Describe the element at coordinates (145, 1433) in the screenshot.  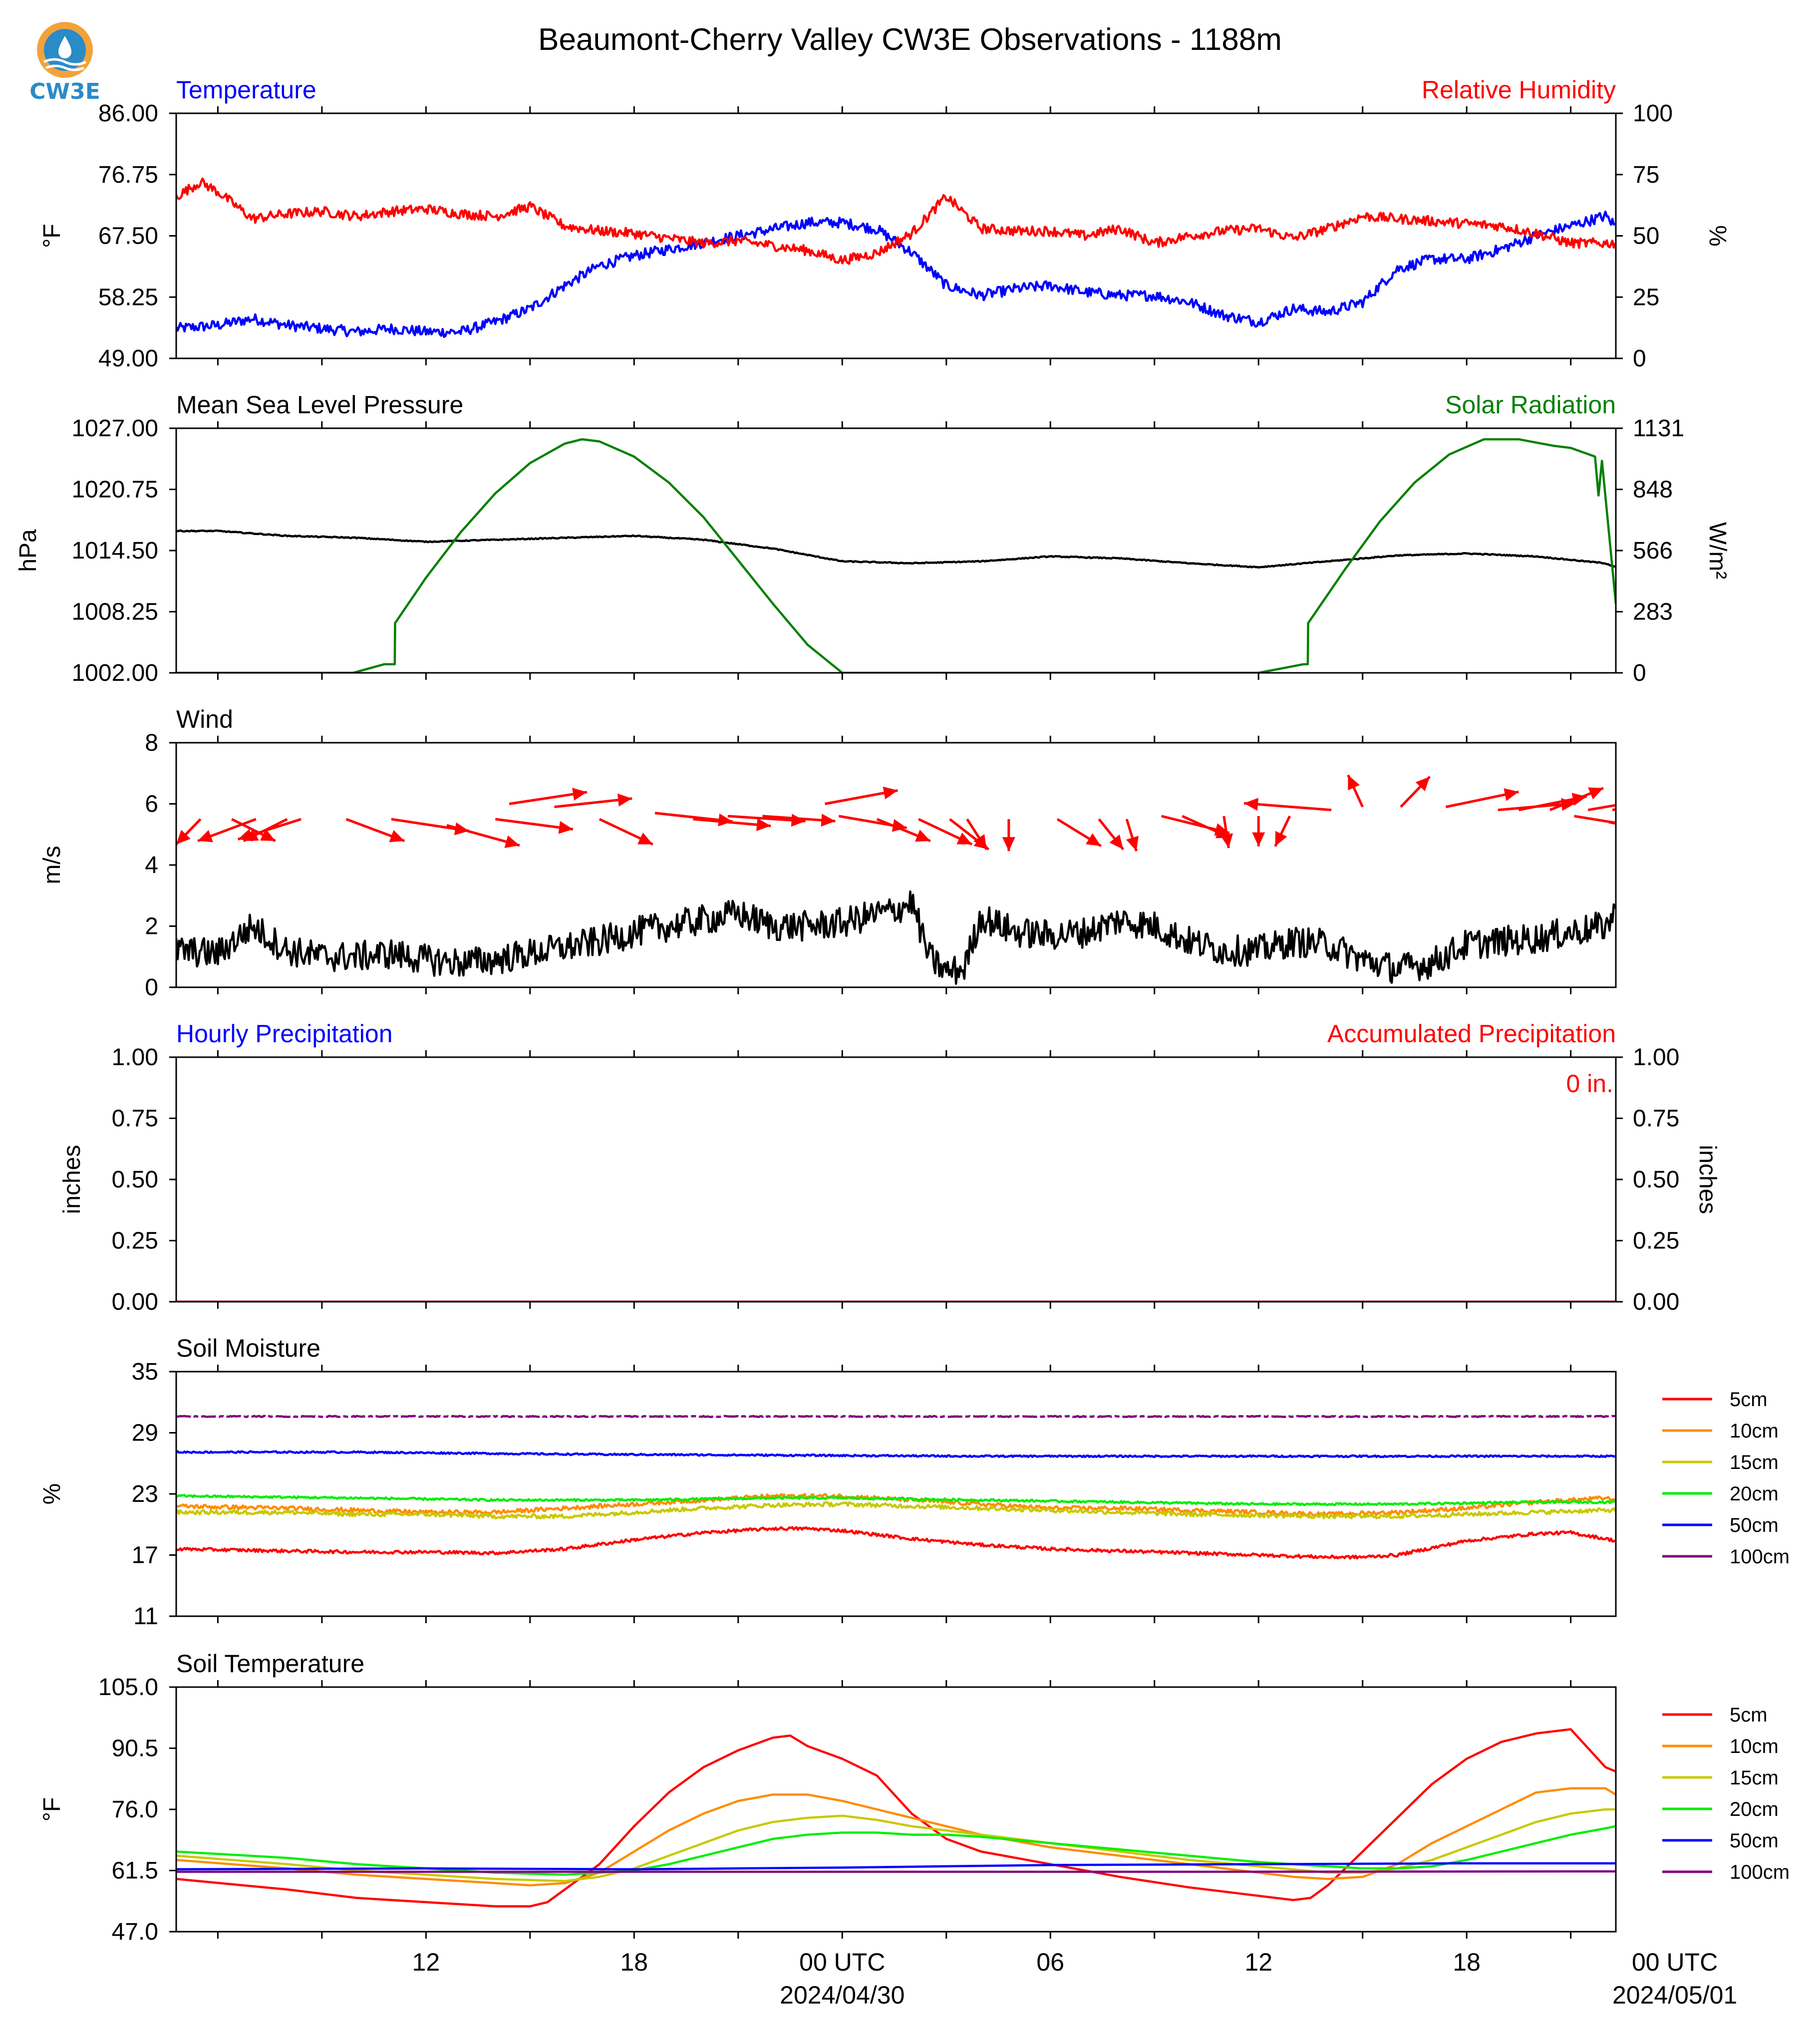
I see `y-tick-label: 29` at that location.